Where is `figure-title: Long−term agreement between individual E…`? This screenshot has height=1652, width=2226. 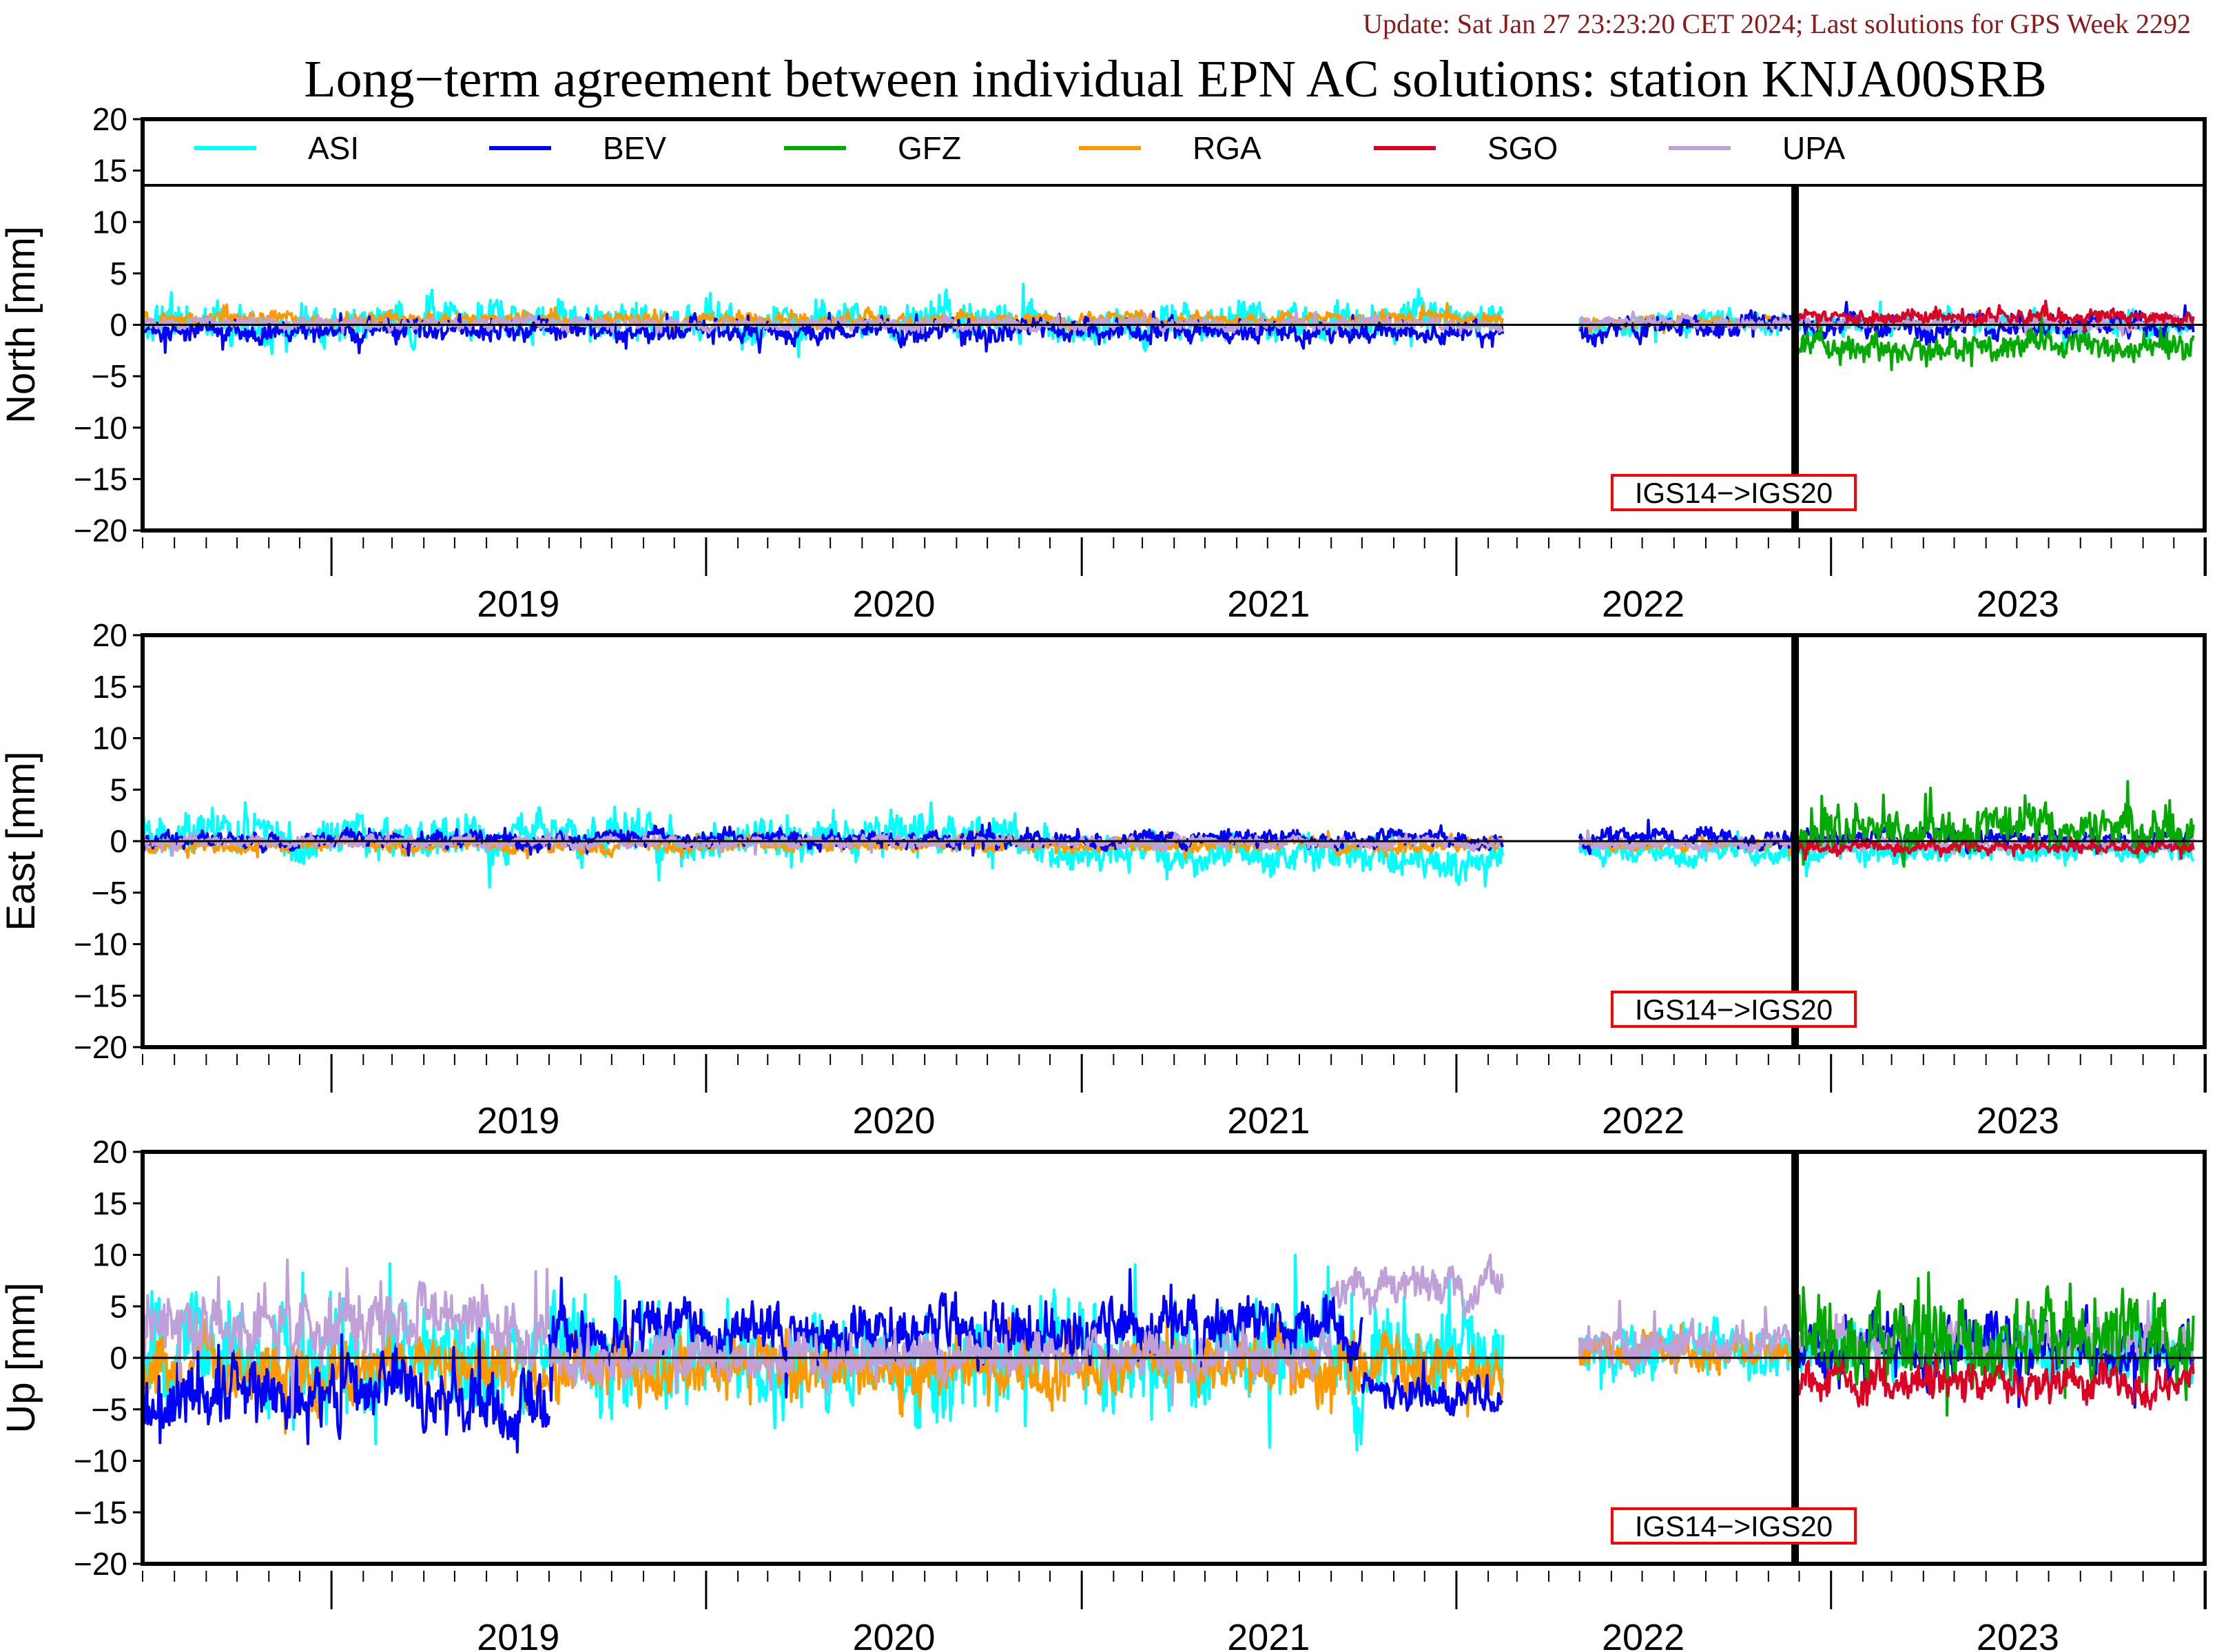 figure-title: Long−term agreement between individual E… is located at coordinates (1175, 79).